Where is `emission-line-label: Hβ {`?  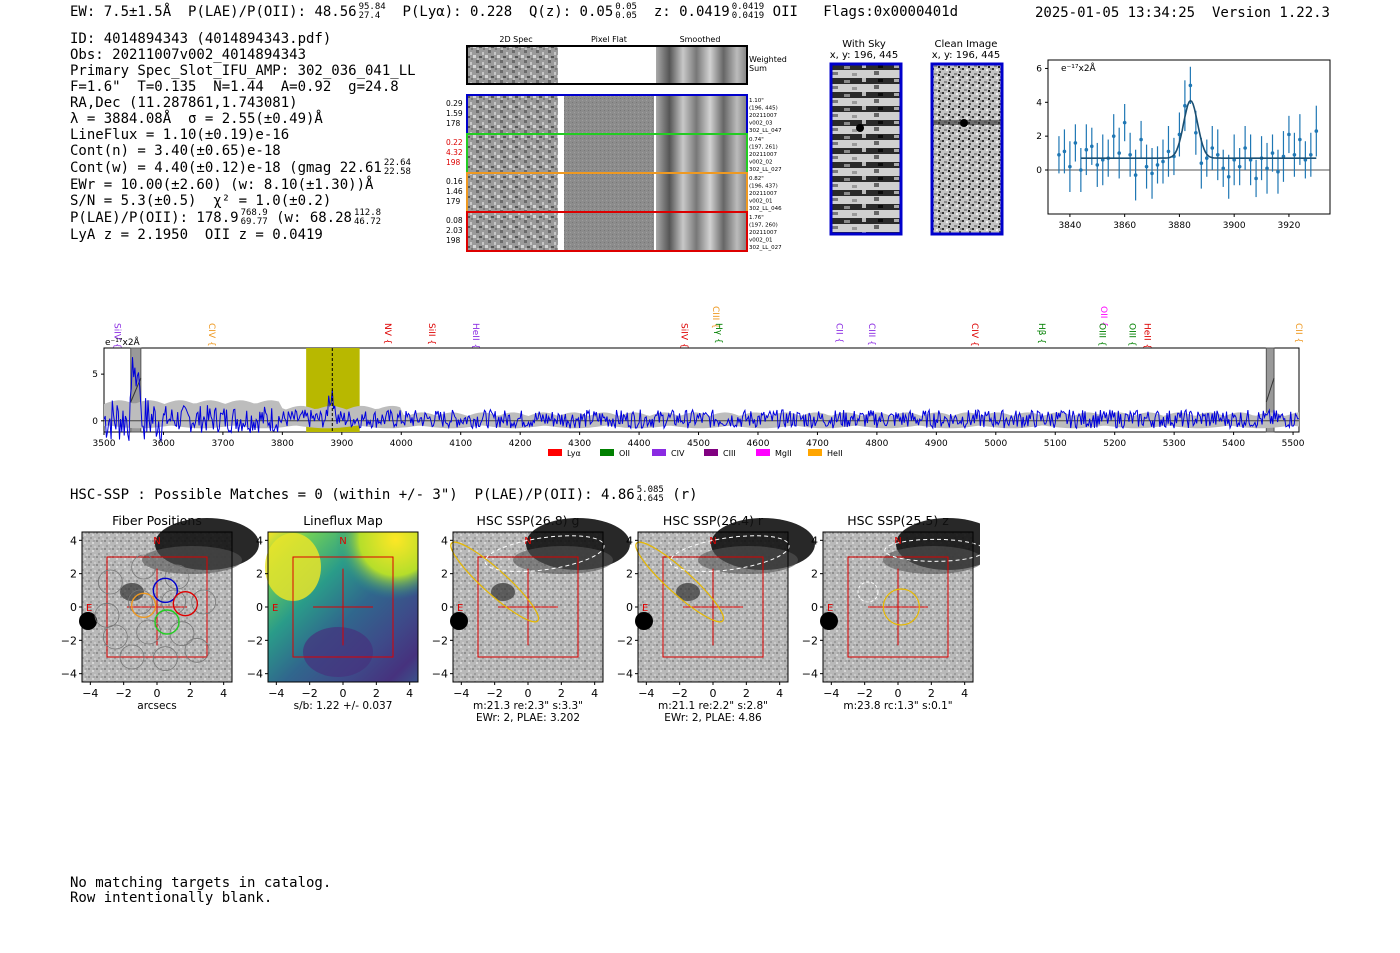
emission-line-label: Hβ { is located at coordinates (1041, 333).